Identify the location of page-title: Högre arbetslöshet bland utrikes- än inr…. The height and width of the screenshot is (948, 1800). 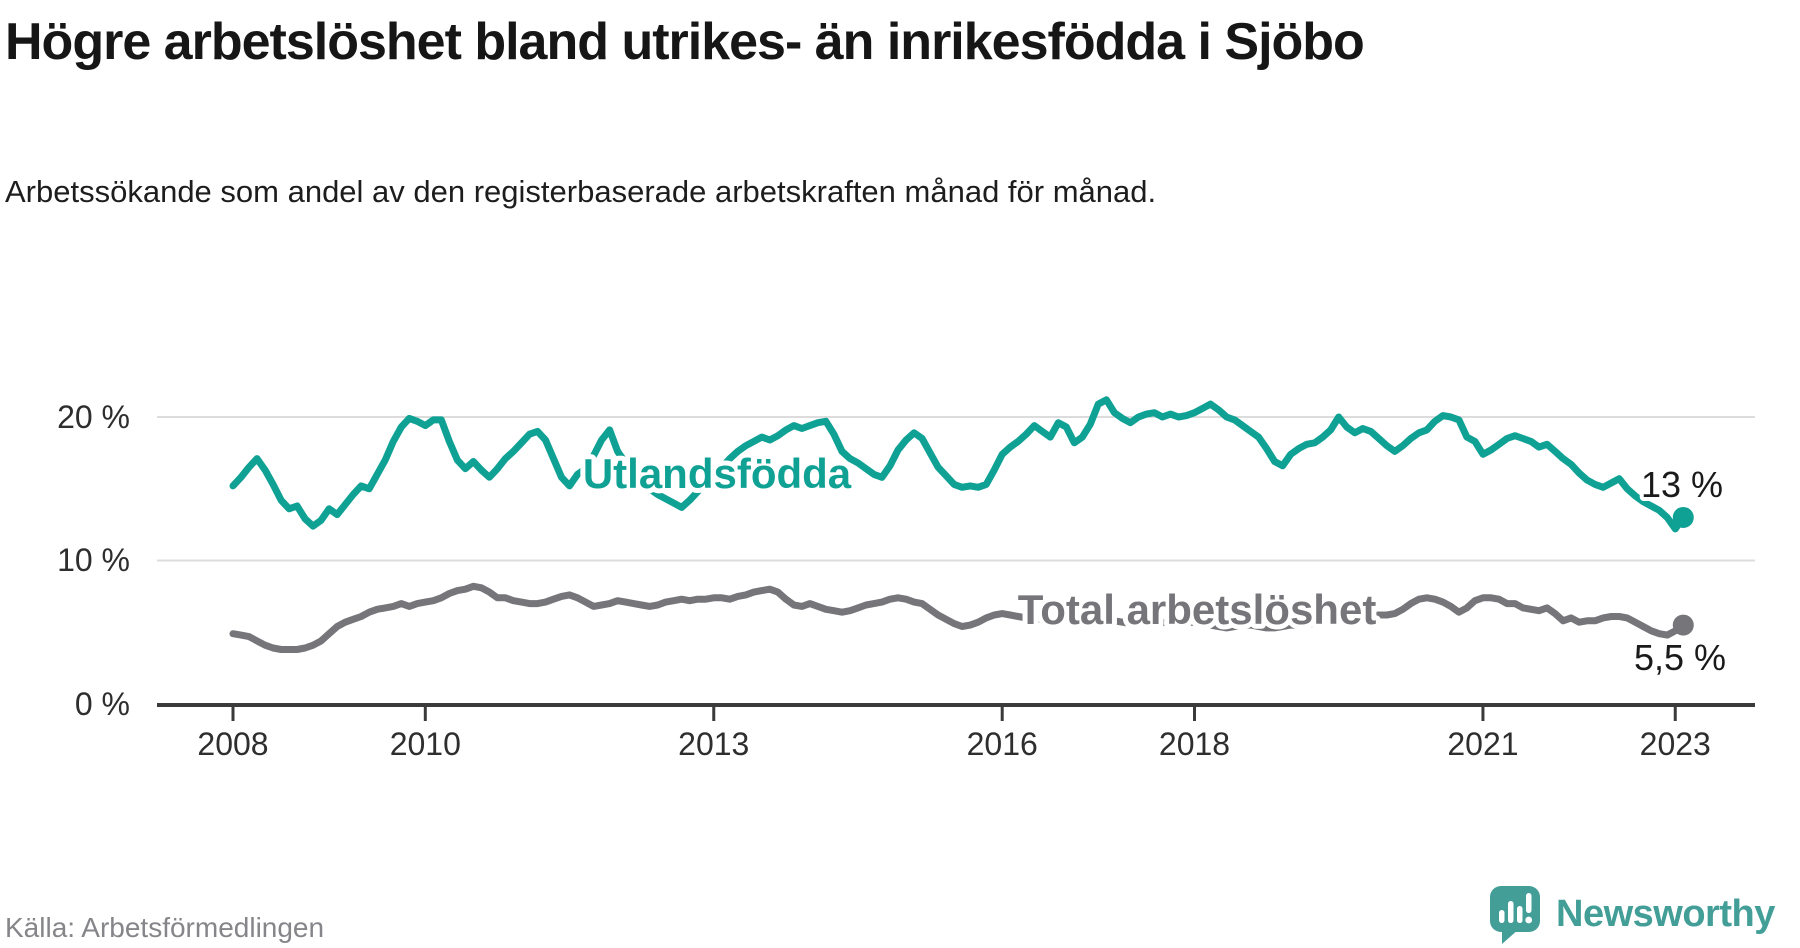
(685, 42).